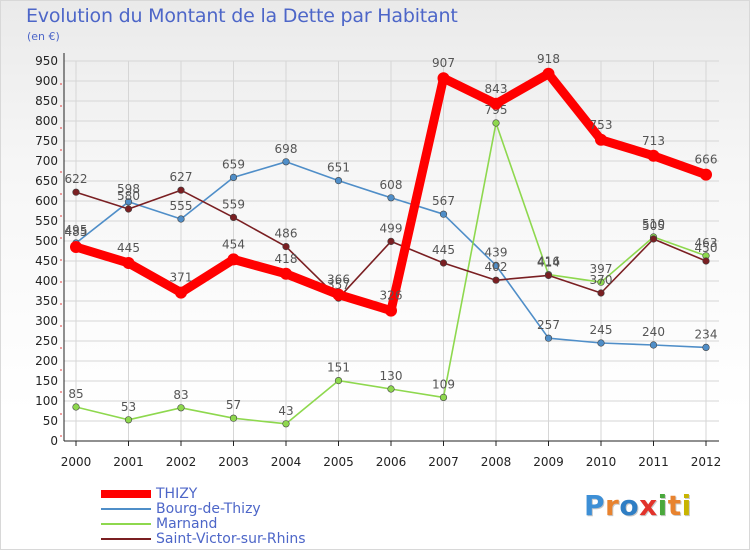  I want to click on data-label: 245, so click(601, 330).